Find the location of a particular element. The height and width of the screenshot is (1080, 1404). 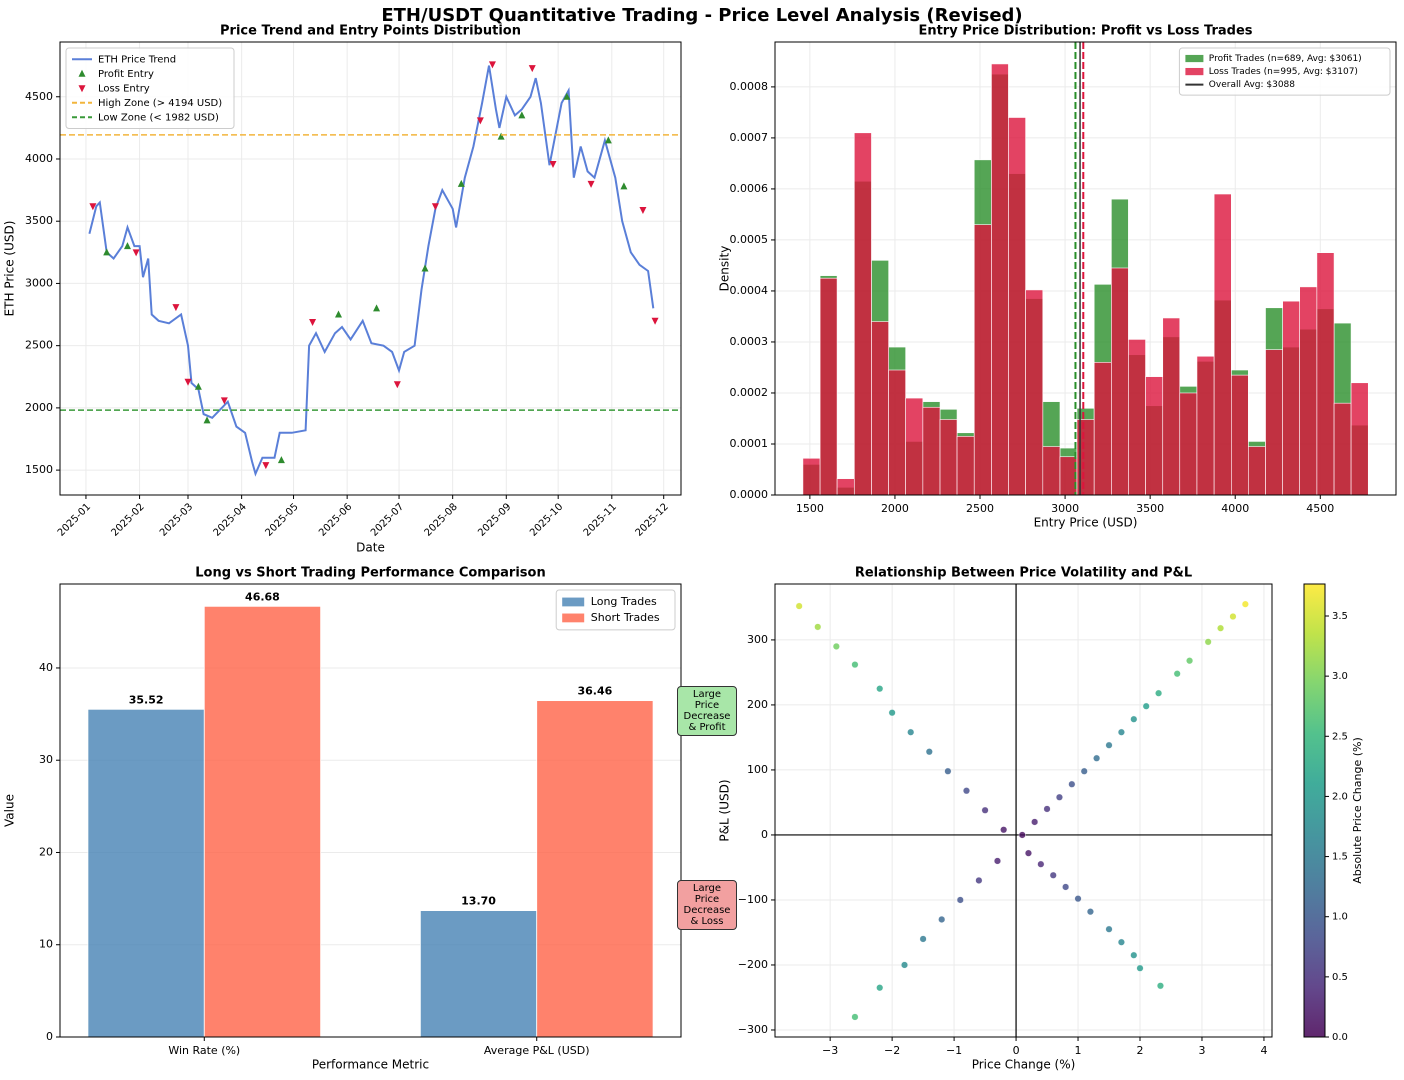

y-tick-label: 2500 is located at coordinates (39, 345).